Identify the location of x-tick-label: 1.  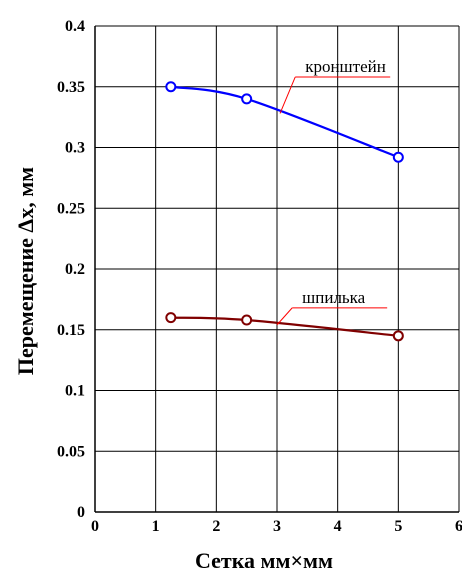
(156, 526).